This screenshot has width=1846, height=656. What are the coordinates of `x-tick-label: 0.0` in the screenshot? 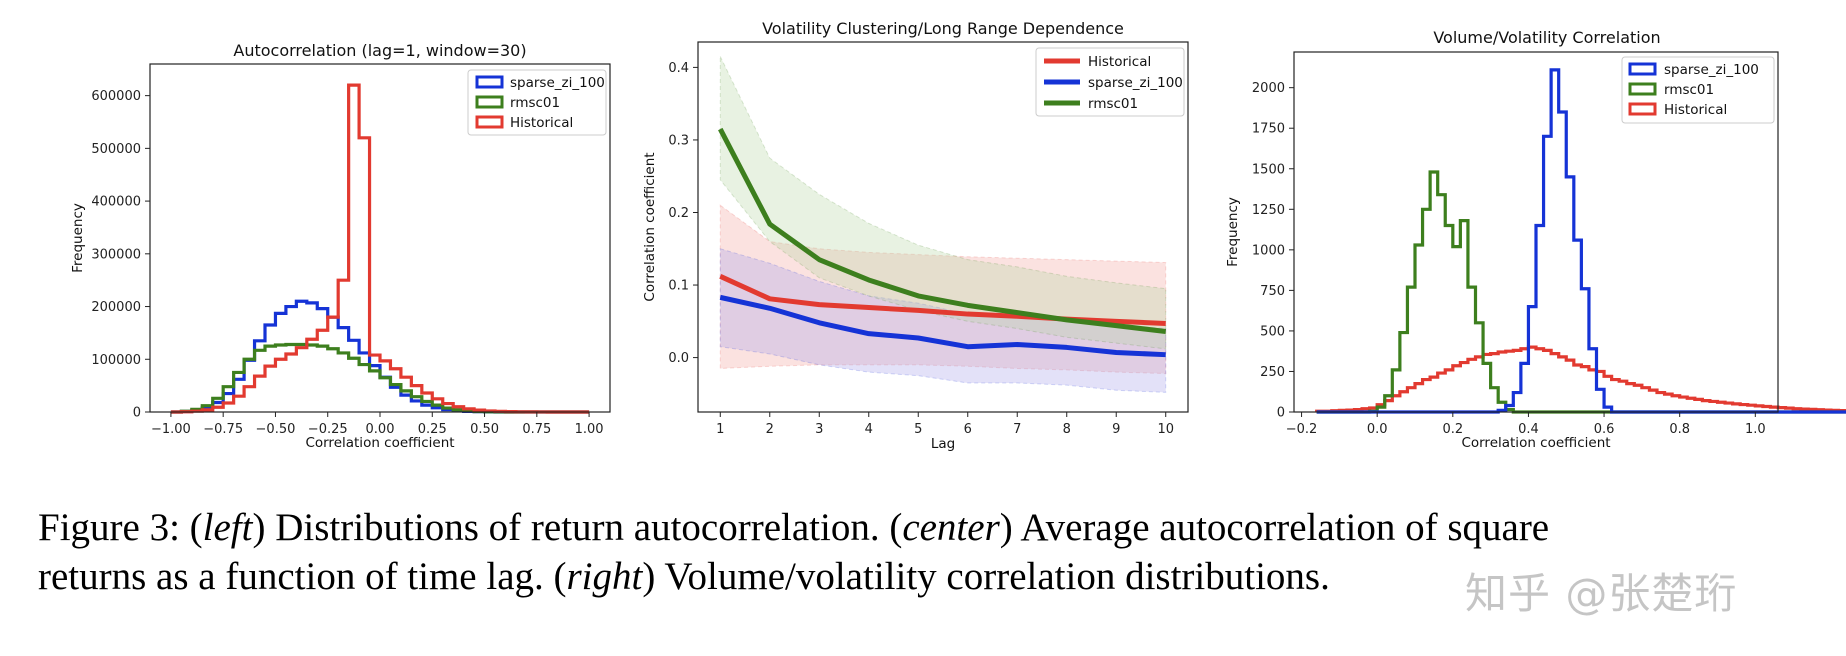 It's located at (1377, 429).